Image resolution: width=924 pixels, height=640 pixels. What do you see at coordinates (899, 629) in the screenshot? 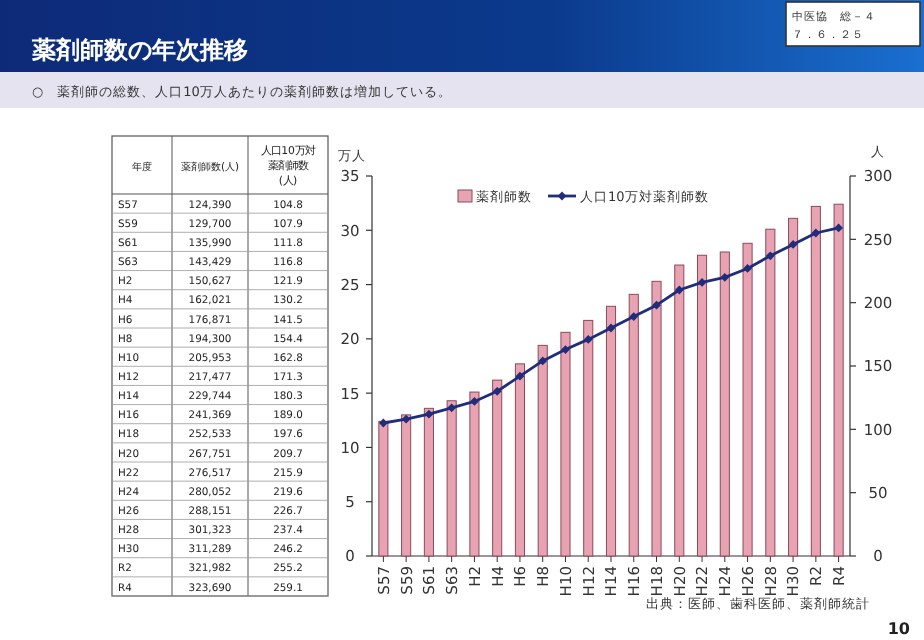
I see `text: 10` at bounding box center [899, 629].